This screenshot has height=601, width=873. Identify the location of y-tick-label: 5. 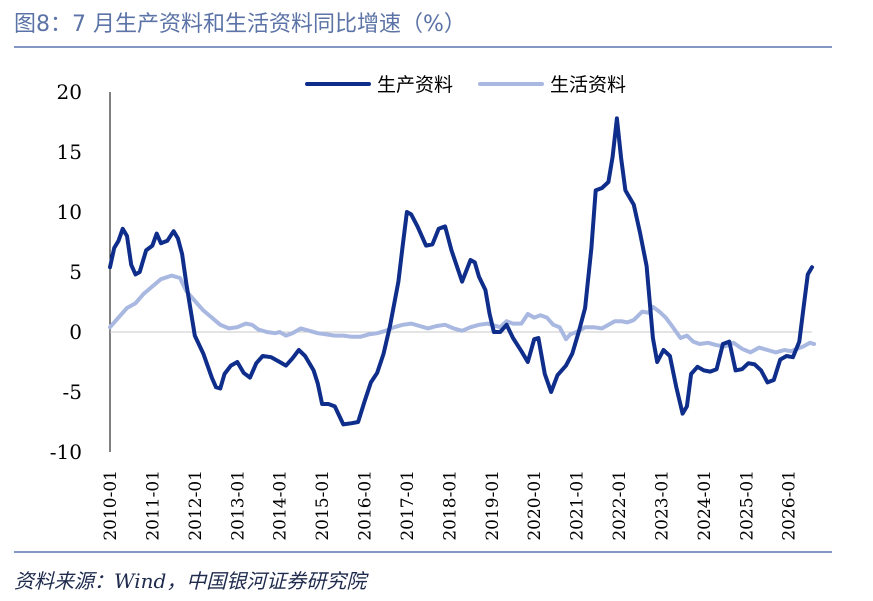
(75, 272).